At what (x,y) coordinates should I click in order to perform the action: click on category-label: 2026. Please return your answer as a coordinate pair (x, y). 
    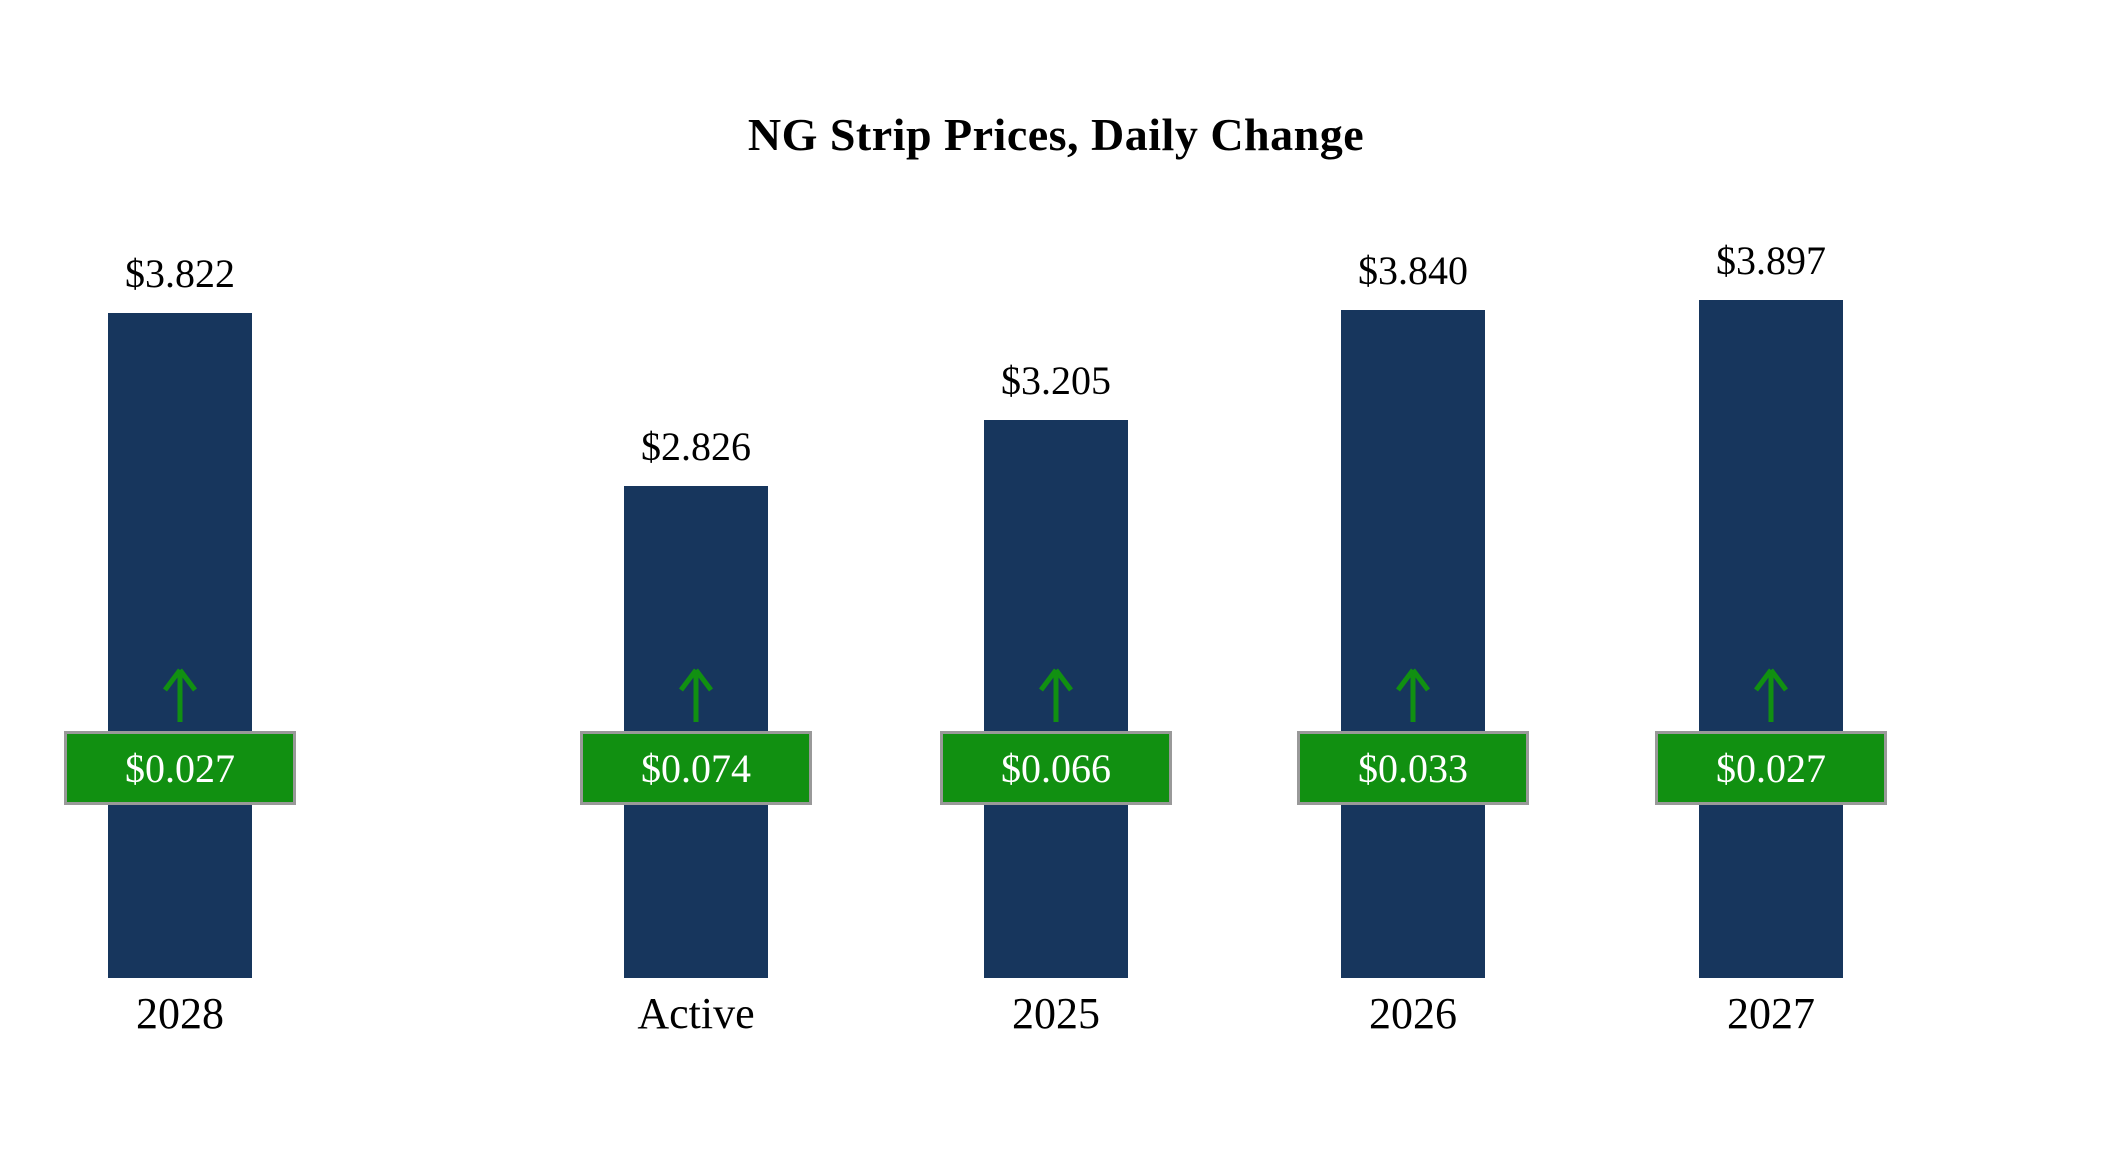
    Looking at the image, I should click on (1413, 1013).